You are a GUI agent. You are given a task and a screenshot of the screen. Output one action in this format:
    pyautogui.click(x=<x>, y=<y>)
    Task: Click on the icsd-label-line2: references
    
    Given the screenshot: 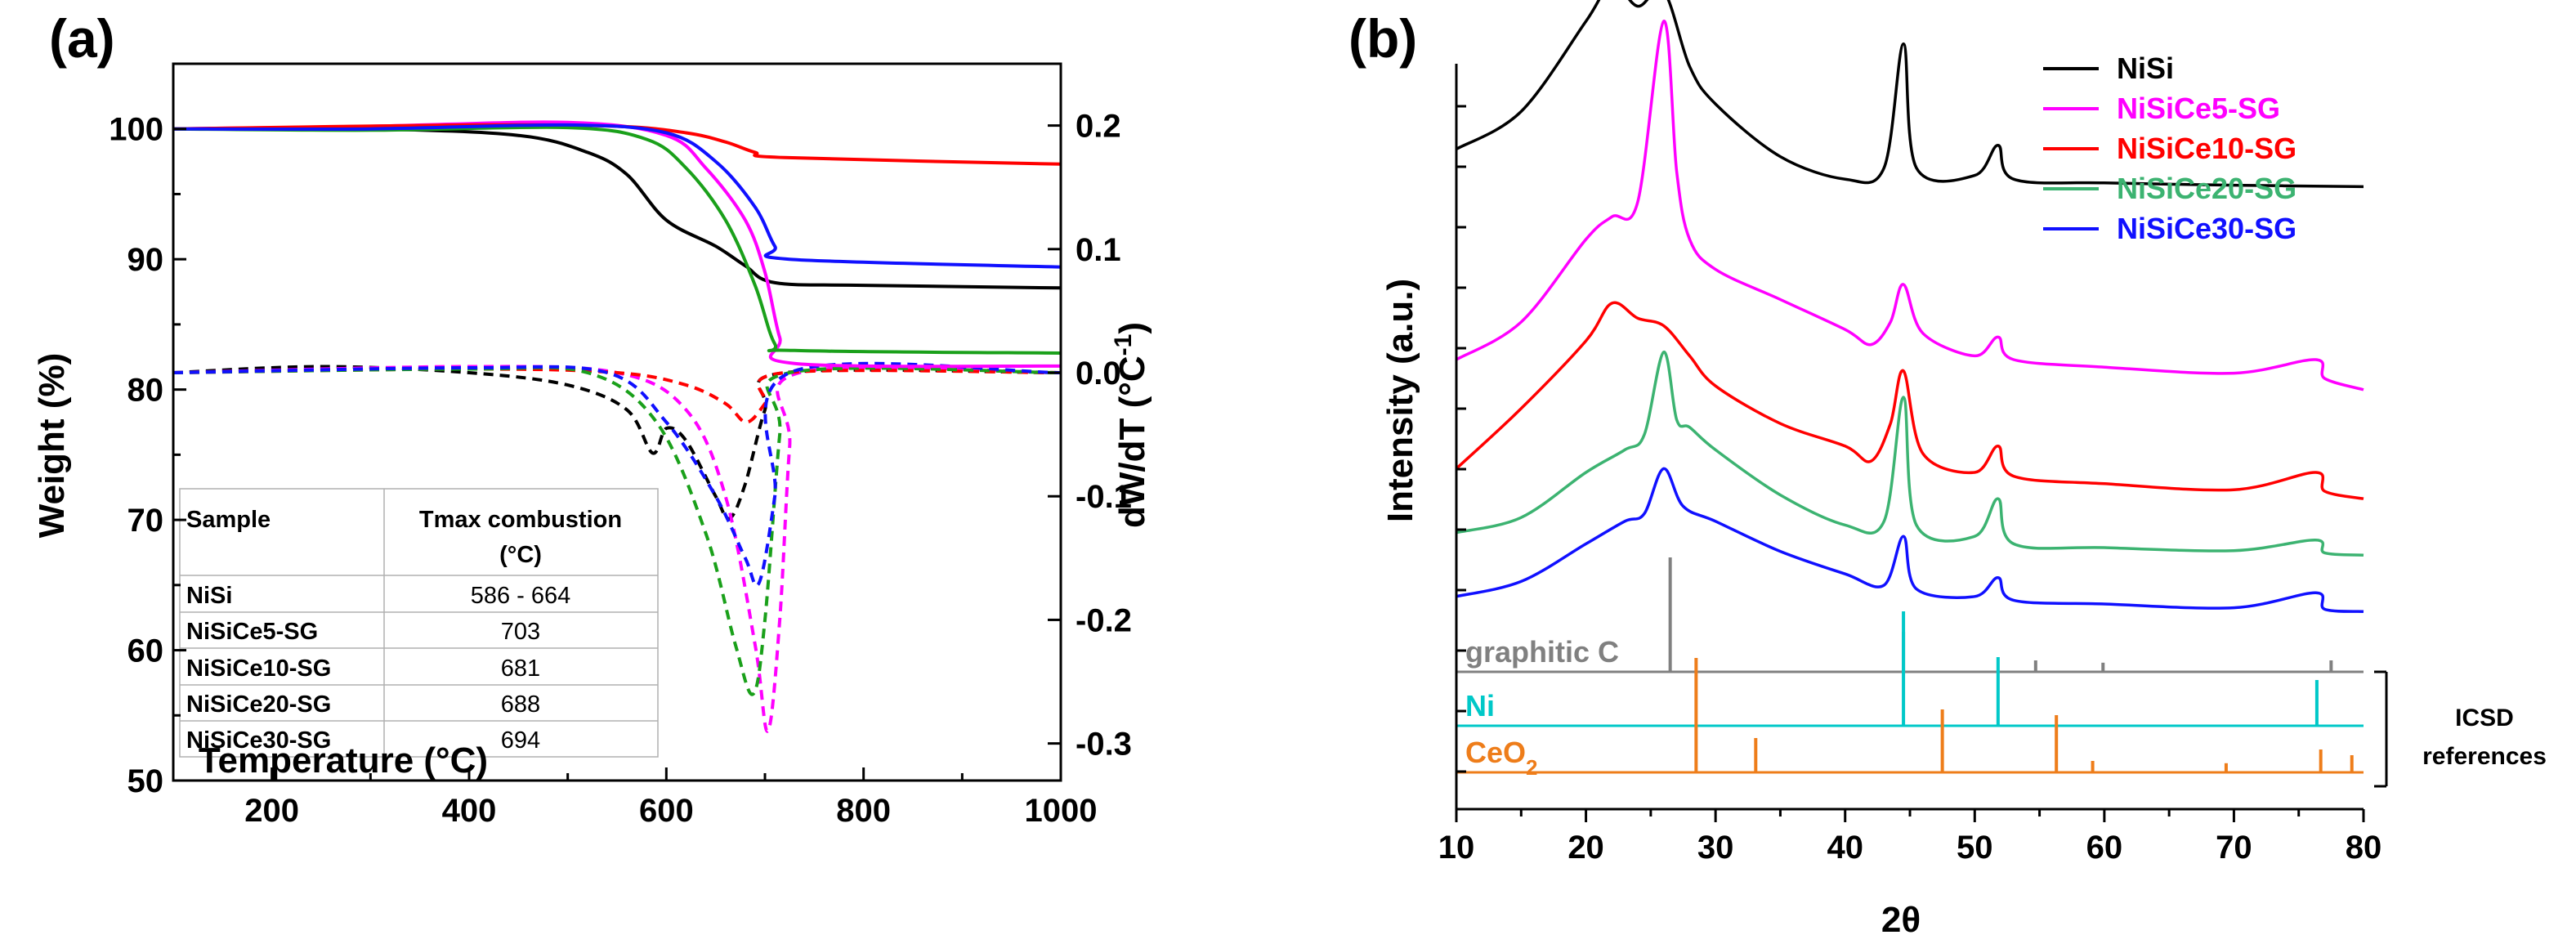 What is the action you would take?
    pyautogui.click(x=2484, y=756)
    